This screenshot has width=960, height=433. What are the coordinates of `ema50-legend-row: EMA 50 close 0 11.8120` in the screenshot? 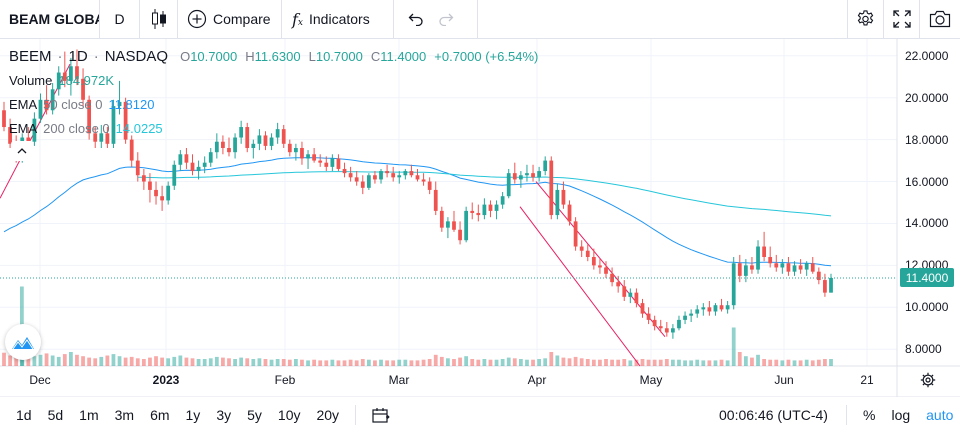 It's located at (273, 105).